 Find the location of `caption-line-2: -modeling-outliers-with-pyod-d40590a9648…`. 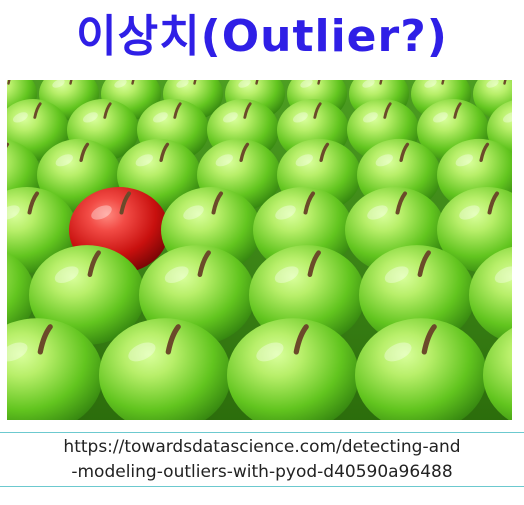

caption-line-2: -modeling-outliers-with-pyod-d40590a9648… is located at coordinates (262, 472).